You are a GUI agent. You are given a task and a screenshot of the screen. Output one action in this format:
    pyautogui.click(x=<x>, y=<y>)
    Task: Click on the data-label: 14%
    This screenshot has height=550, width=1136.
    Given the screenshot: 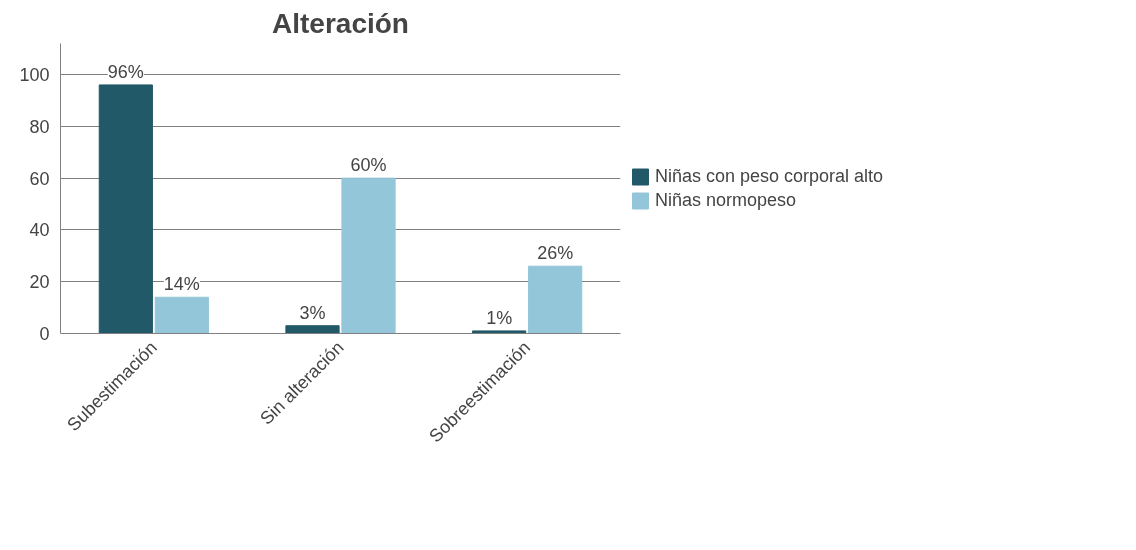 What is the action you would take?
    pyautogui.click(x=181, y=284)
    